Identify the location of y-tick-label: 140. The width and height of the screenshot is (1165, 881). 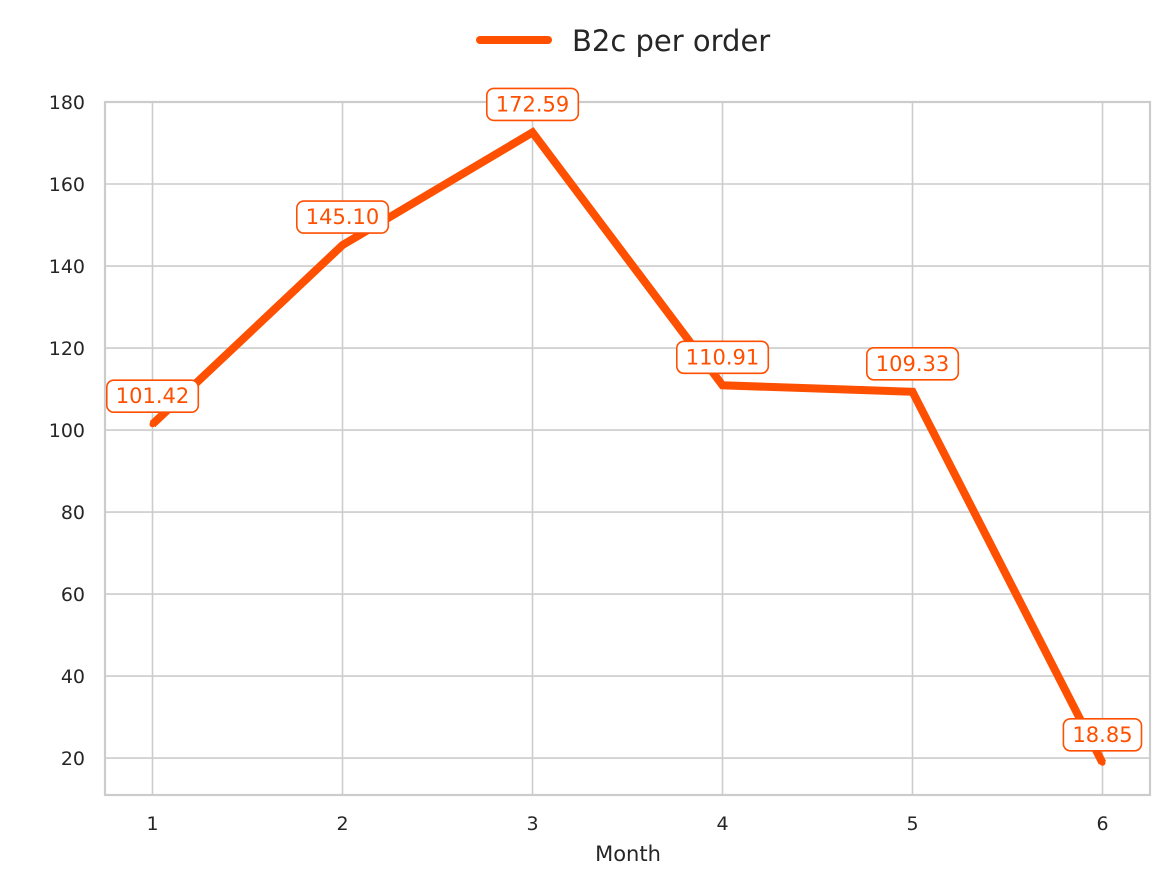
(67, 267).